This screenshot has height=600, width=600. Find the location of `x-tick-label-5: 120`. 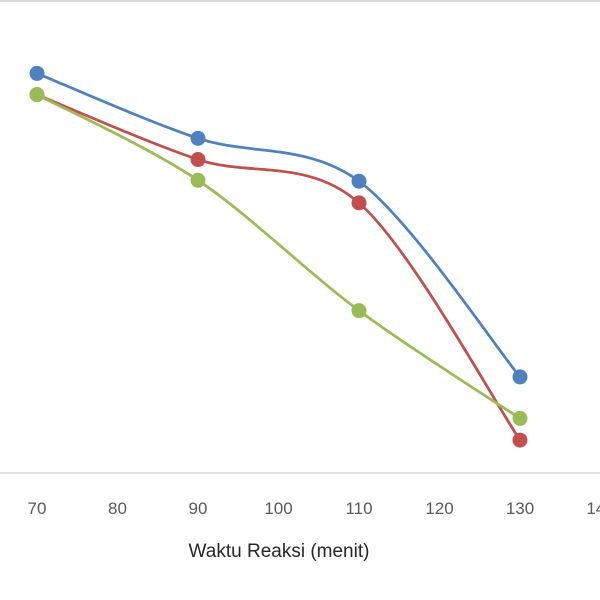

x-tick-label-5: 120 is located at coordinates (439, 508).